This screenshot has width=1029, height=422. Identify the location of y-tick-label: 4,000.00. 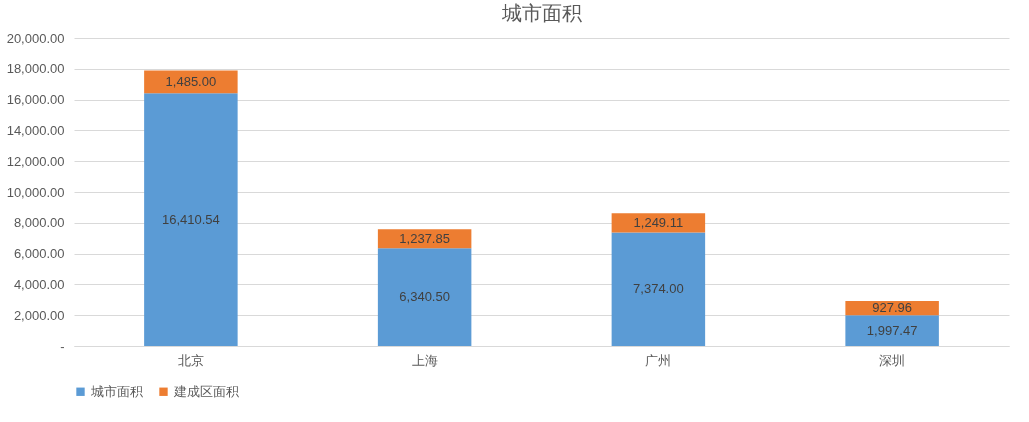
(39, 284).